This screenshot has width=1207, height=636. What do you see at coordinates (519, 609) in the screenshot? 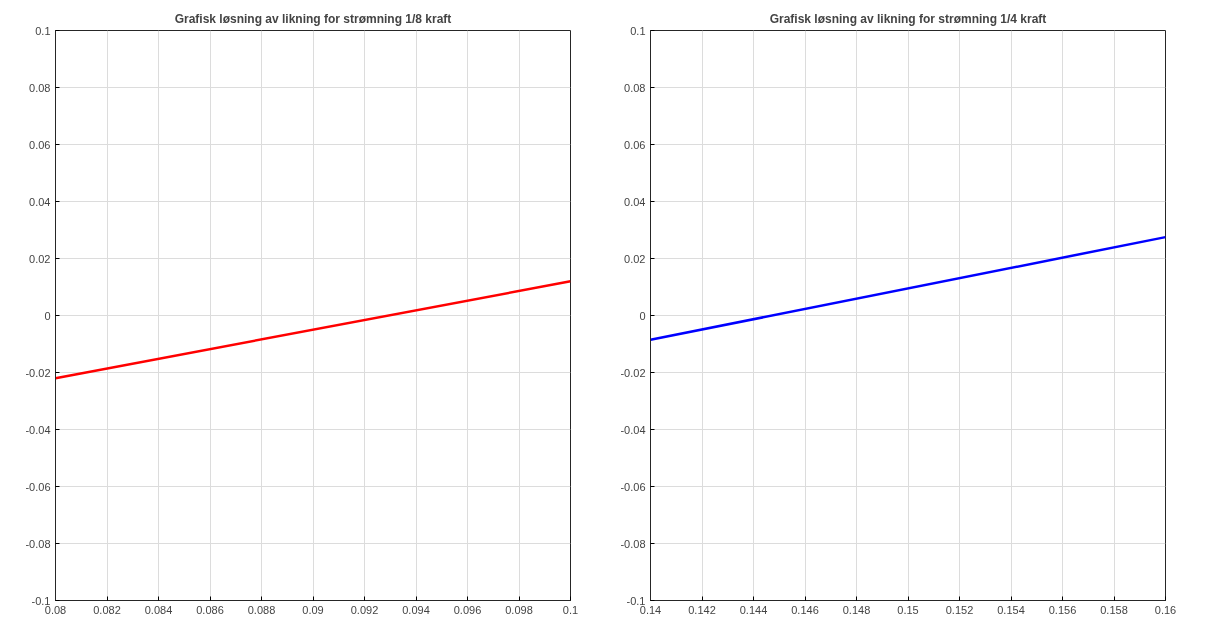
I see `x-tick-label: 0.098` at bounding box center [519, 609].